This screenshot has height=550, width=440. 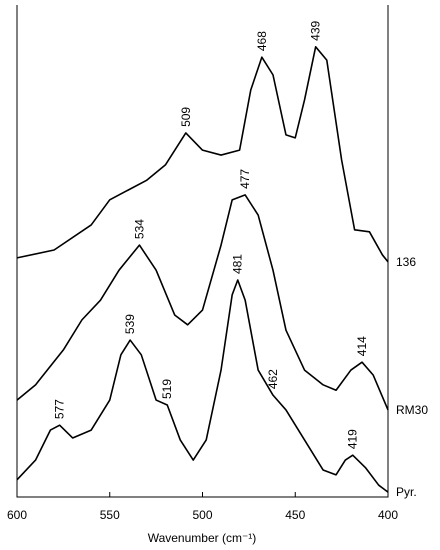 What do you see at coordinates (60, 409) in the screenshot?
I see `peak-label: 577` at bounding box center [60, 409].